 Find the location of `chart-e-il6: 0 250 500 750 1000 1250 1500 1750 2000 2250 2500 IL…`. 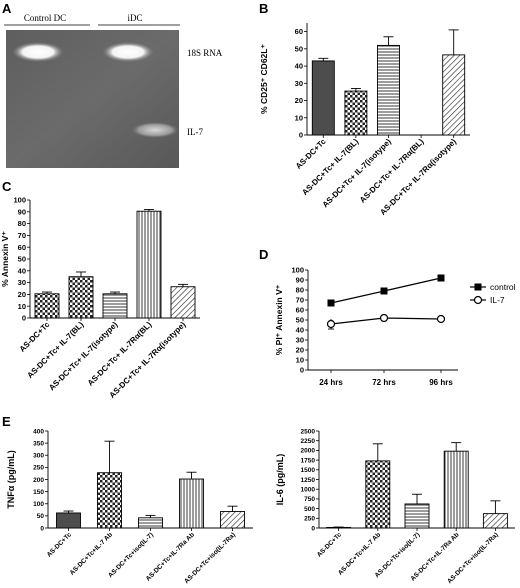

chart-e-il6: 0 250 500 750 1000 1250 1500 1750 2000 2250 2500 IL… is located at coordinates (395, 506).